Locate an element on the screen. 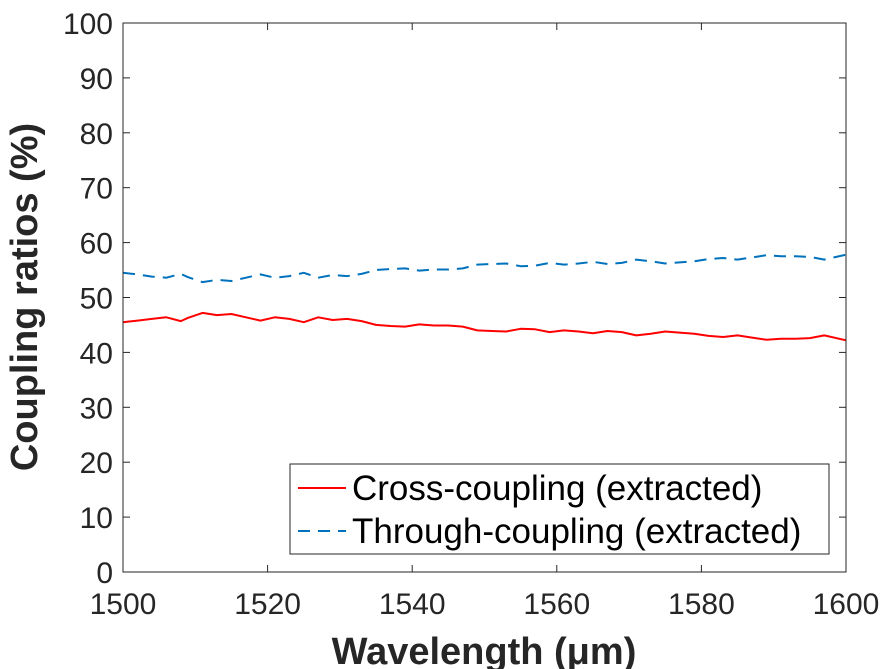 Image resolution: width=888 pixels, height=669 pixels. y-tick-label: 10 is located at coordinates (96, 518).